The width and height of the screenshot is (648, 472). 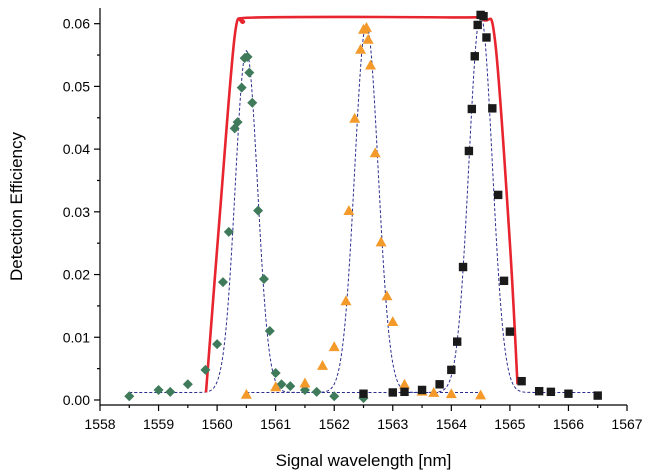 I want to click on y-tick-label: 0.01, so click(x=76, y=337).